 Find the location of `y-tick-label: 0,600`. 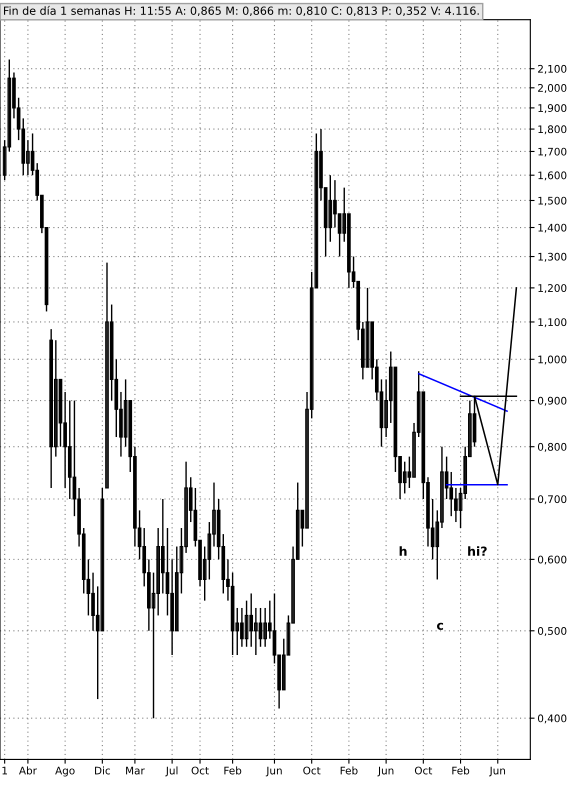

y-tick-label: 0,600 is located at coordinates (552, 560).